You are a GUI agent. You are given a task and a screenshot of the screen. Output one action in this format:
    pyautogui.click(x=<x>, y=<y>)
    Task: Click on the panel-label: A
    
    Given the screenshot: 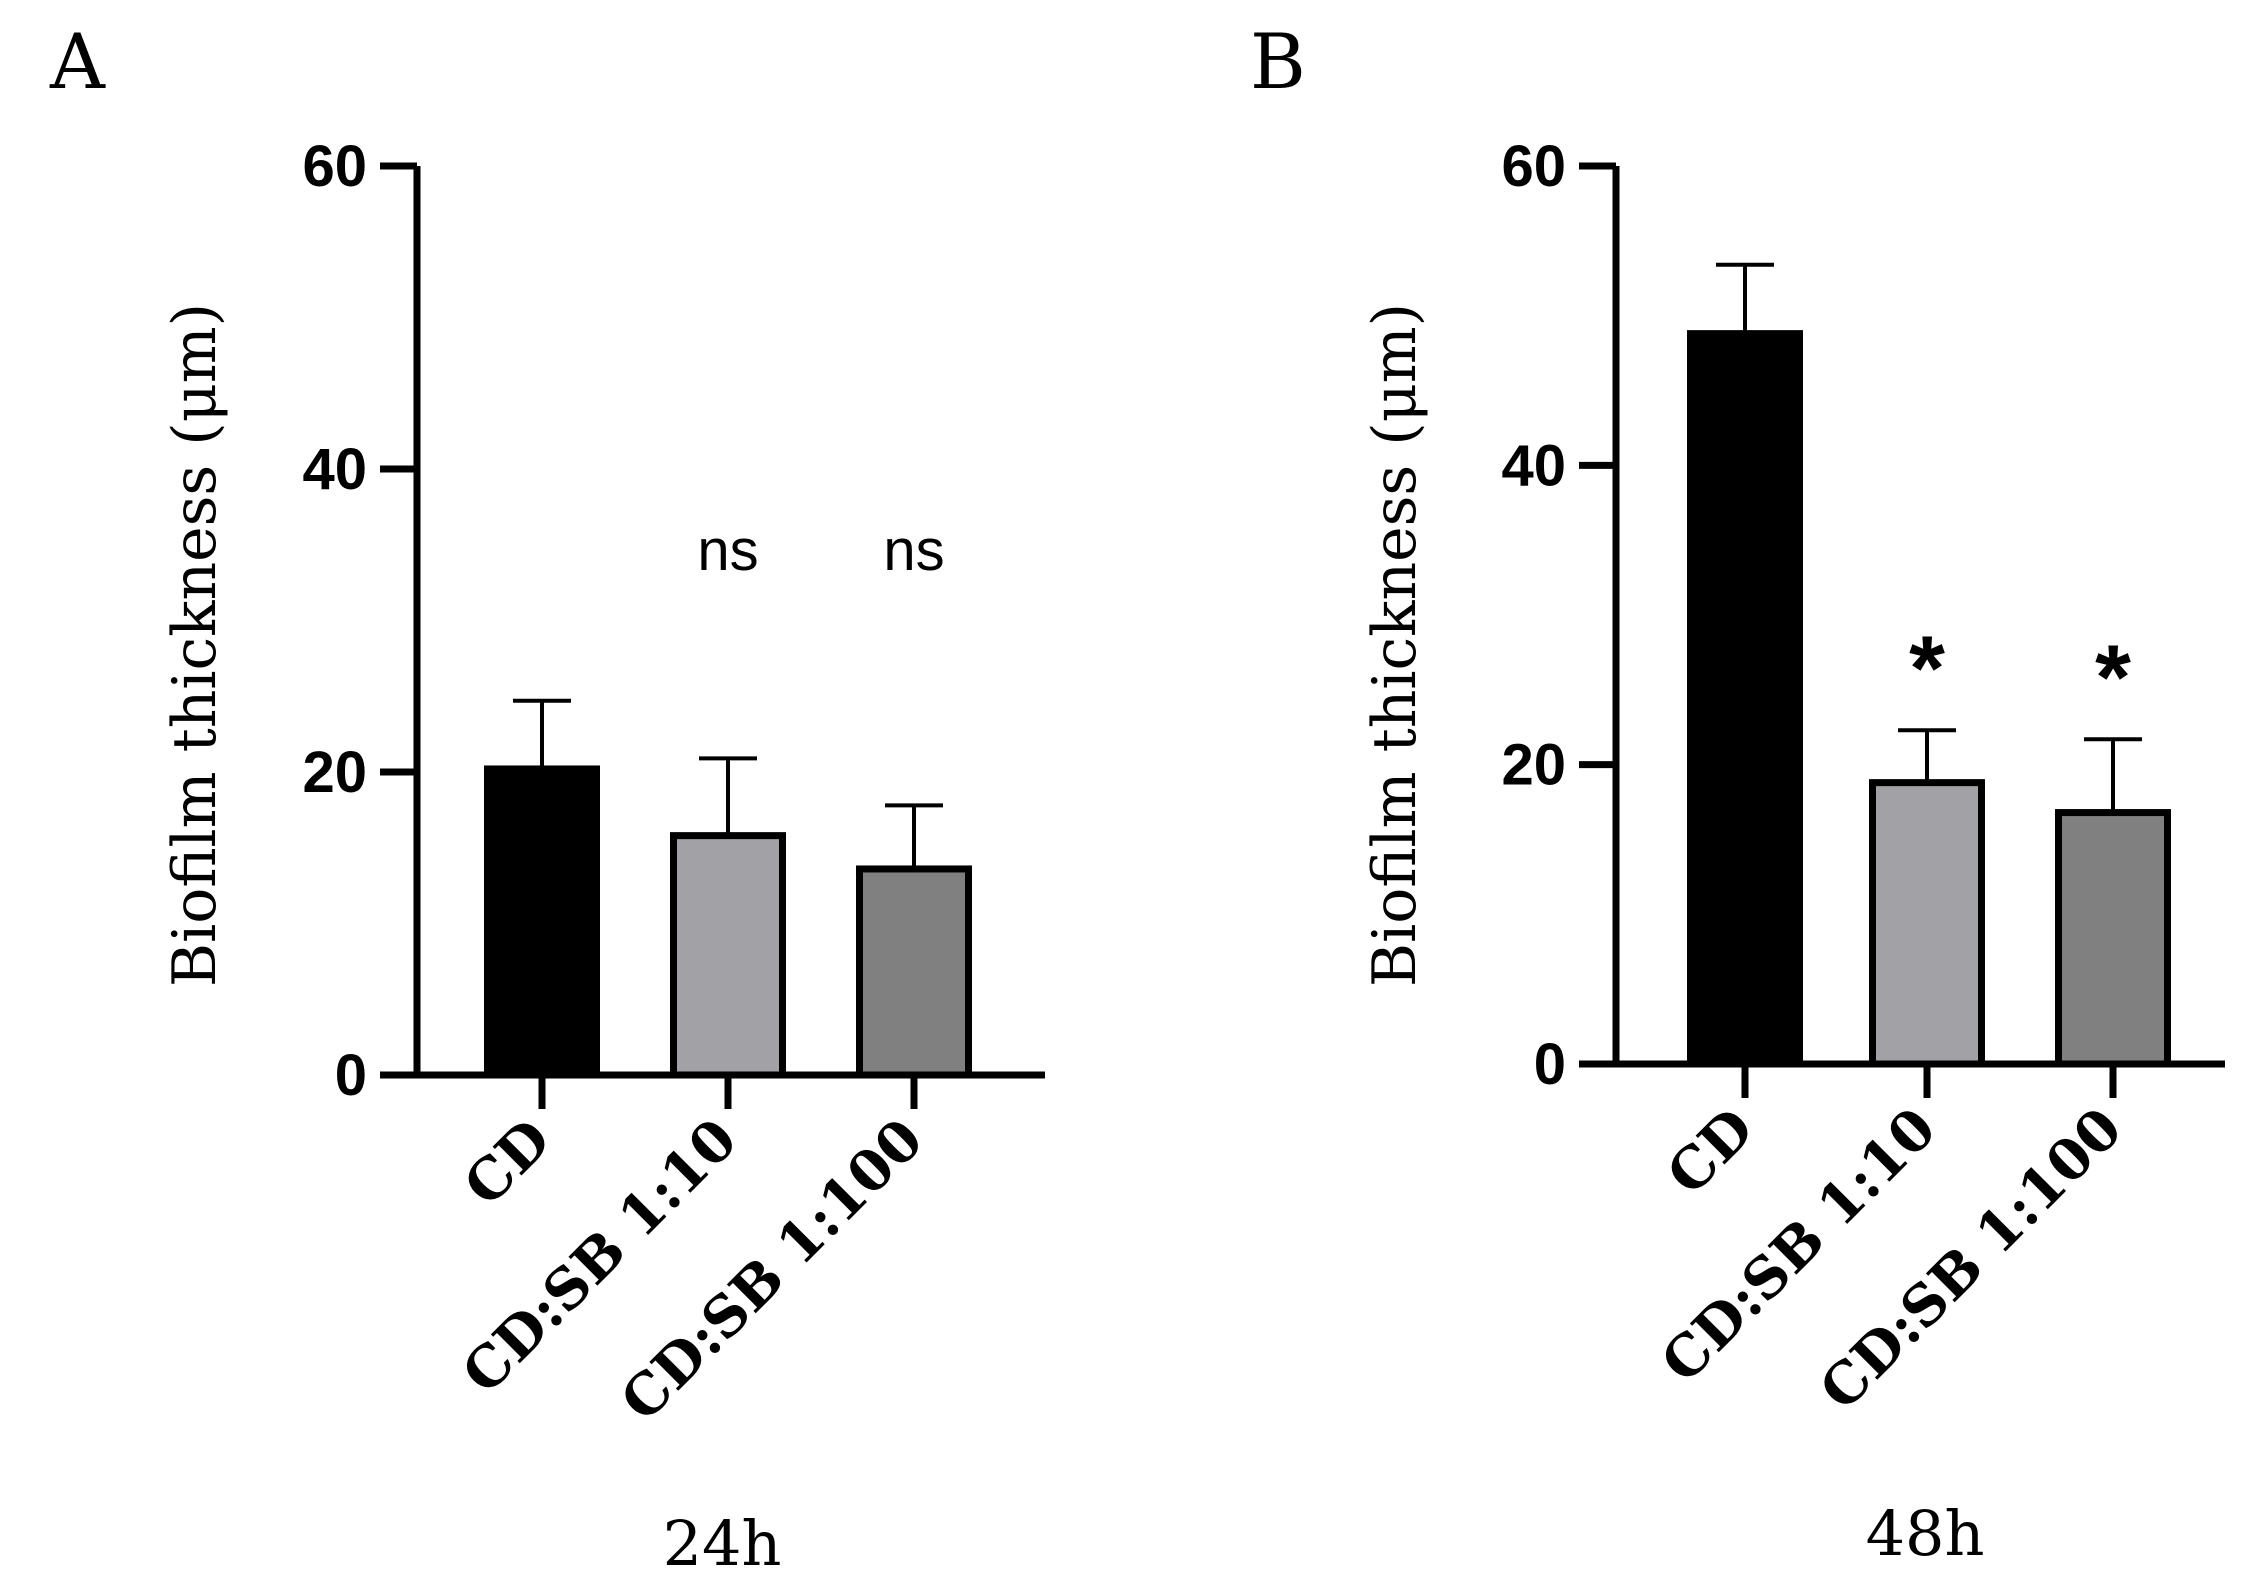 What is the action you would take?
    pyautogui.click(x=77, y=61)
    